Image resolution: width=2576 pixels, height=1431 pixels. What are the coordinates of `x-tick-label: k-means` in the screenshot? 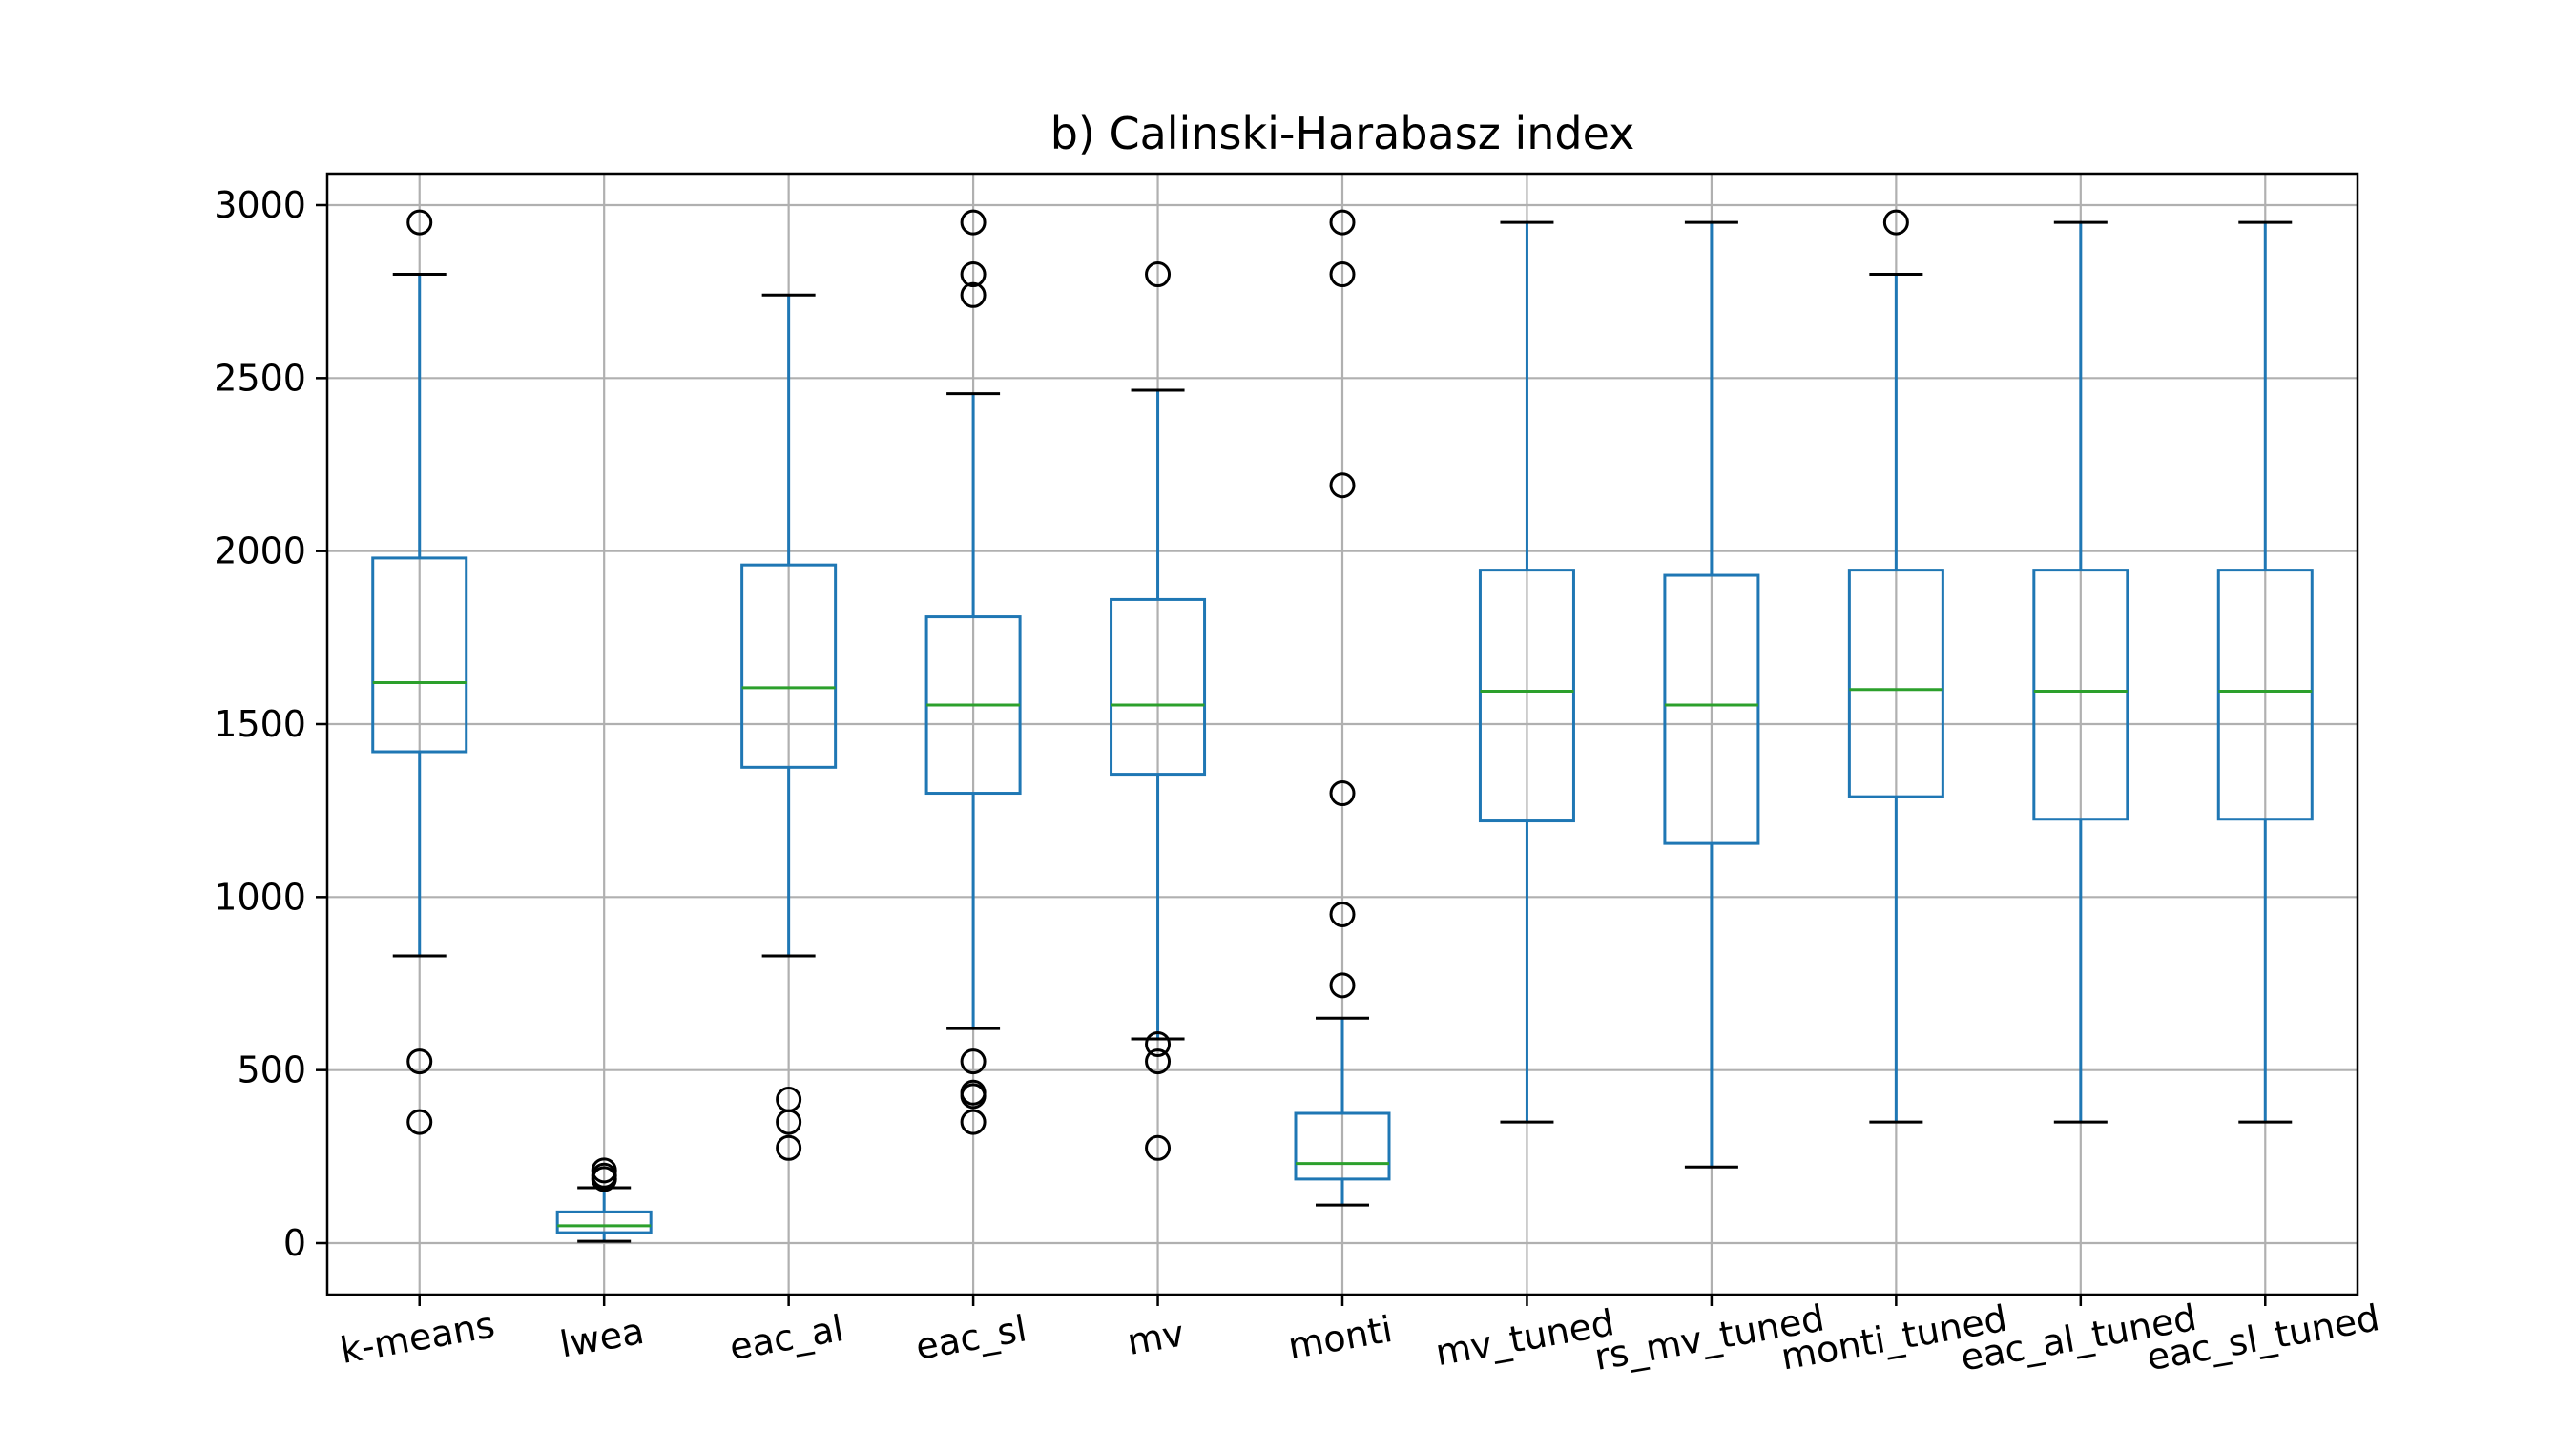 It's located at (417, 1337).